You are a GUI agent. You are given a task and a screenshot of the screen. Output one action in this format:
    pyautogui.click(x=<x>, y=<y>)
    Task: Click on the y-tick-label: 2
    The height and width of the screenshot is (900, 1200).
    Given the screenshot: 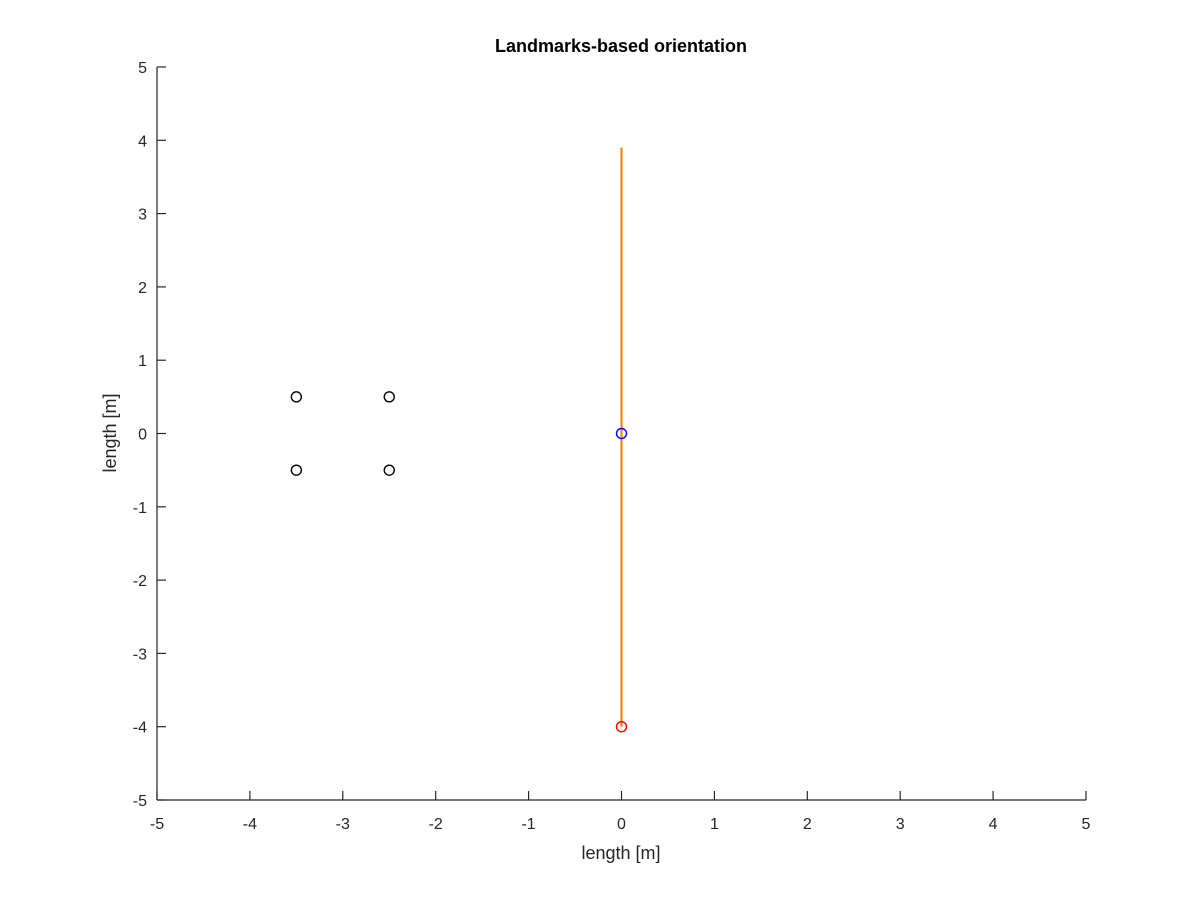 What is the action you would take?
    pyautogui.click(x=142, y=288)
    